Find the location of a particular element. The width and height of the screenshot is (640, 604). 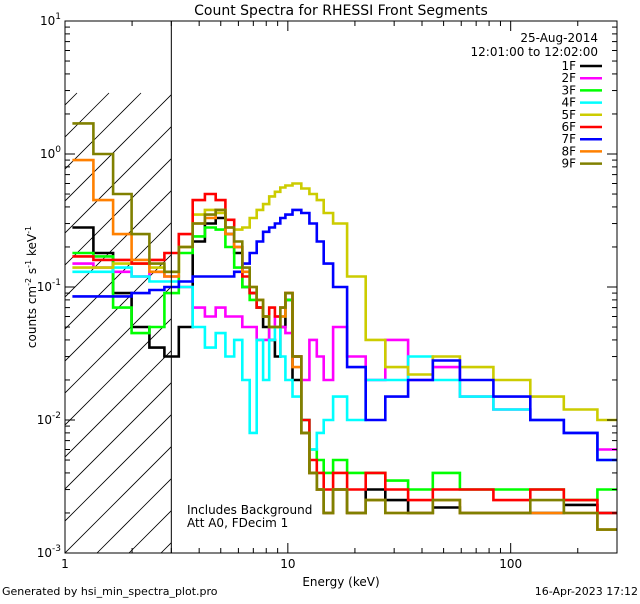

y-tick-label: 10⁰ is located at coordinates (50, 153).